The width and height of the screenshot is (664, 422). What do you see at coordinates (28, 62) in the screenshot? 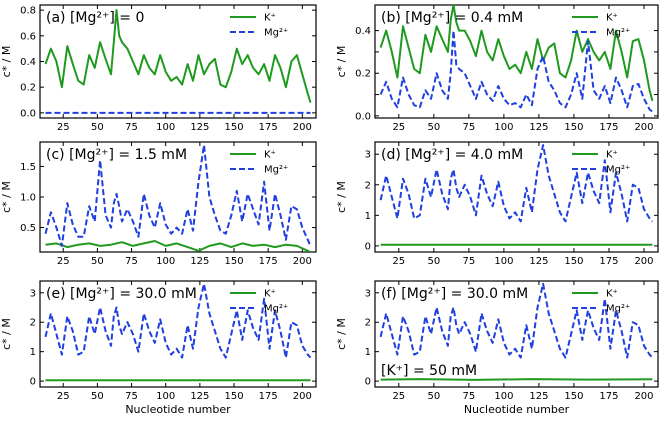
I see `y-tick-label: 0.4` at bounding box center [28, 62].